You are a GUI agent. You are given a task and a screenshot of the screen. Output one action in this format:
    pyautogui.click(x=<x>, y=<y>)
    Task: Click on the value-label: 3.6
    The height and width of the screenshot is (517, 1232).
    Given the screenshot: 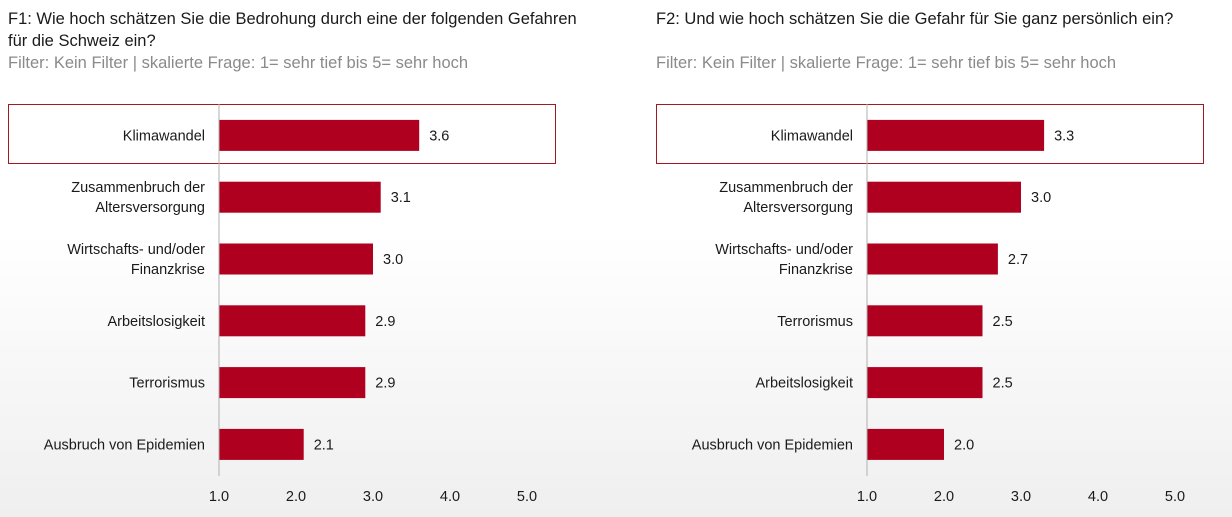 What is the action you would take?
    pyautogui.click(x=439, y=136)
    